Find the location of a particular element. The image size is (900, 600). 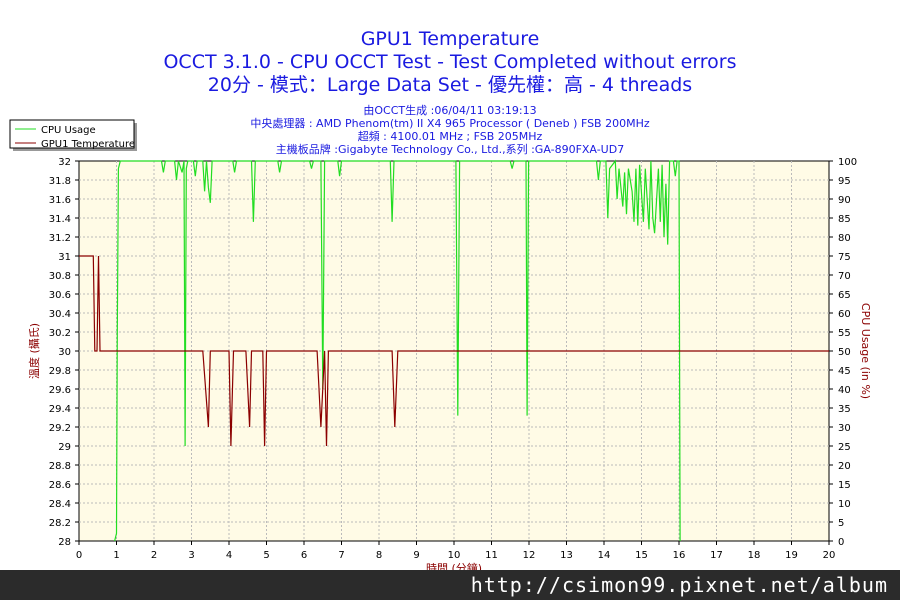

x-tick-label: 5 is located at coordinates (266, 555).